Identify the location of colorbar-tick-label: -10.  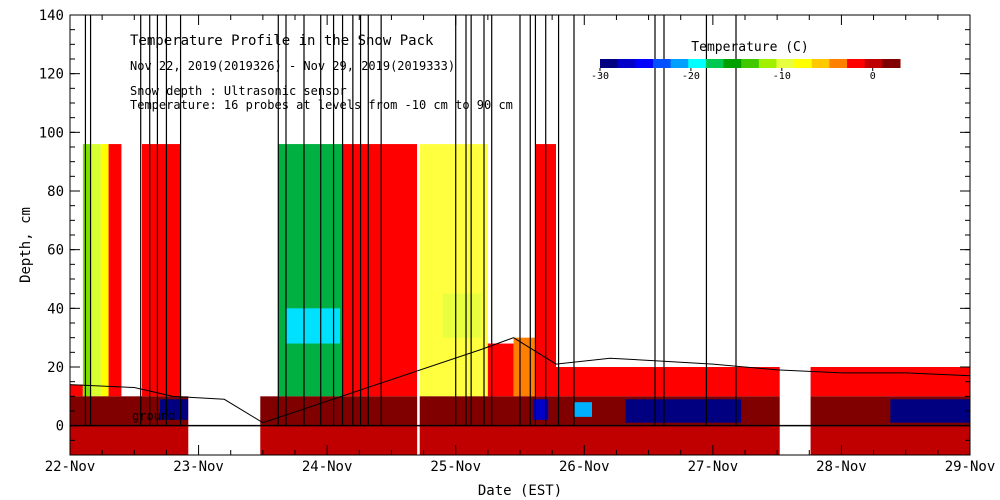
(782, 76).